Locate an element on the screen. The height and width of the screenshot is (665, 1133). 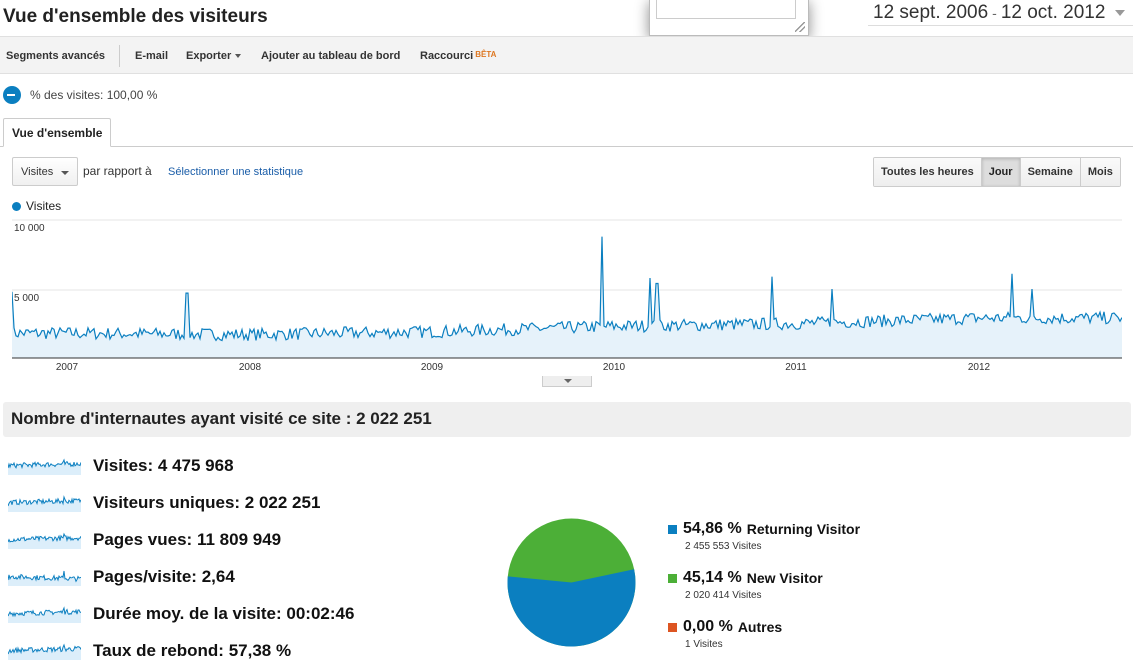
metric-avg-duration: Durée moy. de la visite: 00:02:46 is located at coordinates (218, 614).